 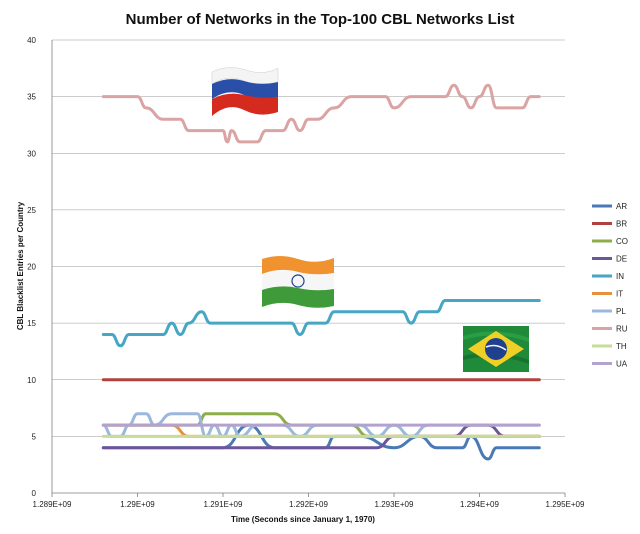 What do you see at coordinates (245, 91) in the screenshot?
I see `russia-flag` at bounding box center [245, 91].